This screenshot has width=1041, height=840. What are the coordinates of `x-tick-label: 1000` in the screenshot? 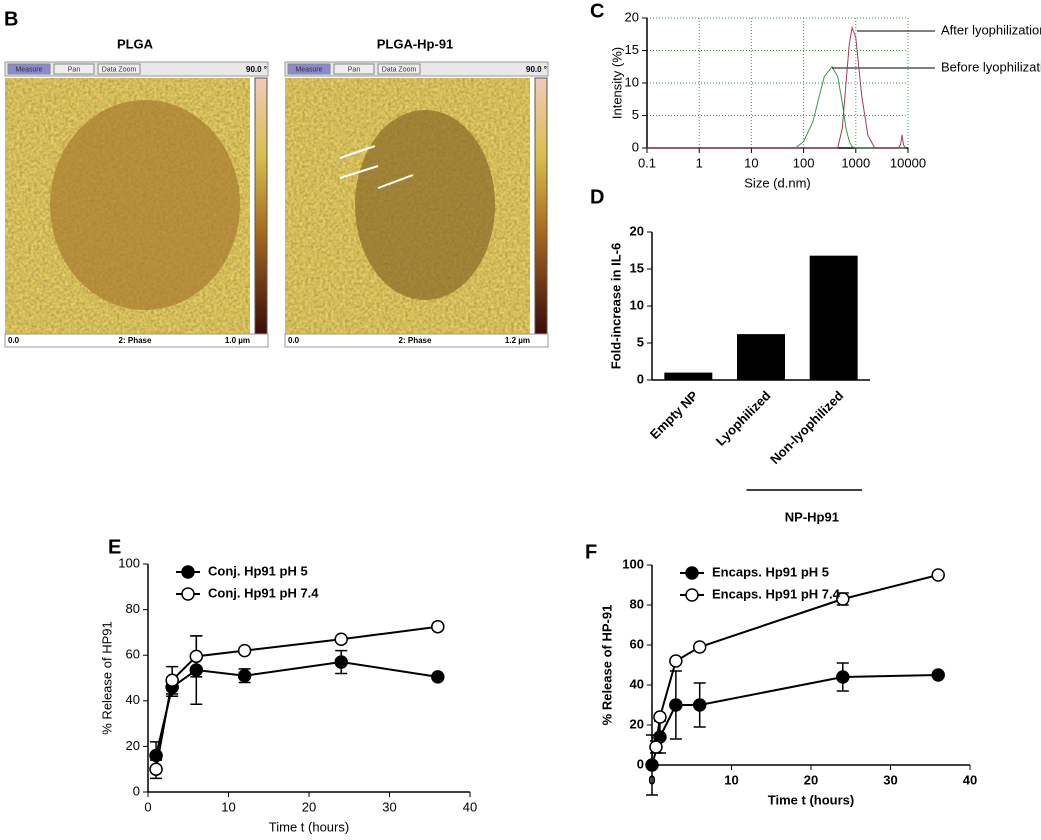 It's located at (855, 162).